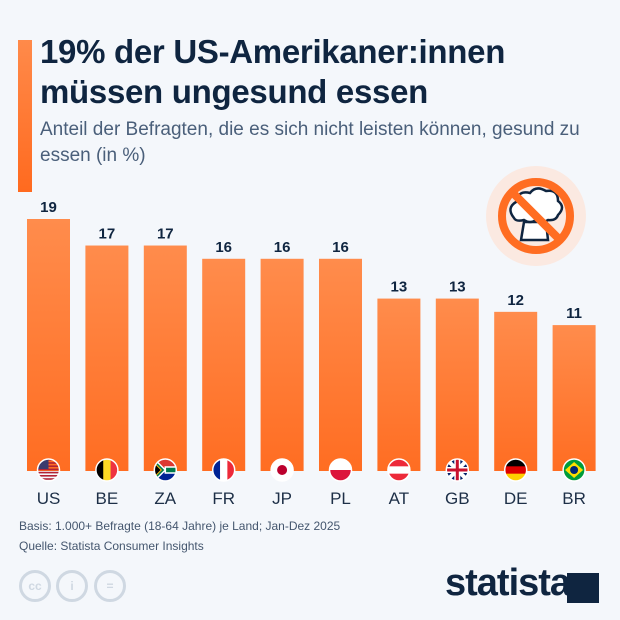  What do you see at coordinates (574, 498) in the screenshot?
I see `category-label: BR` at bounding box center [574, 498].